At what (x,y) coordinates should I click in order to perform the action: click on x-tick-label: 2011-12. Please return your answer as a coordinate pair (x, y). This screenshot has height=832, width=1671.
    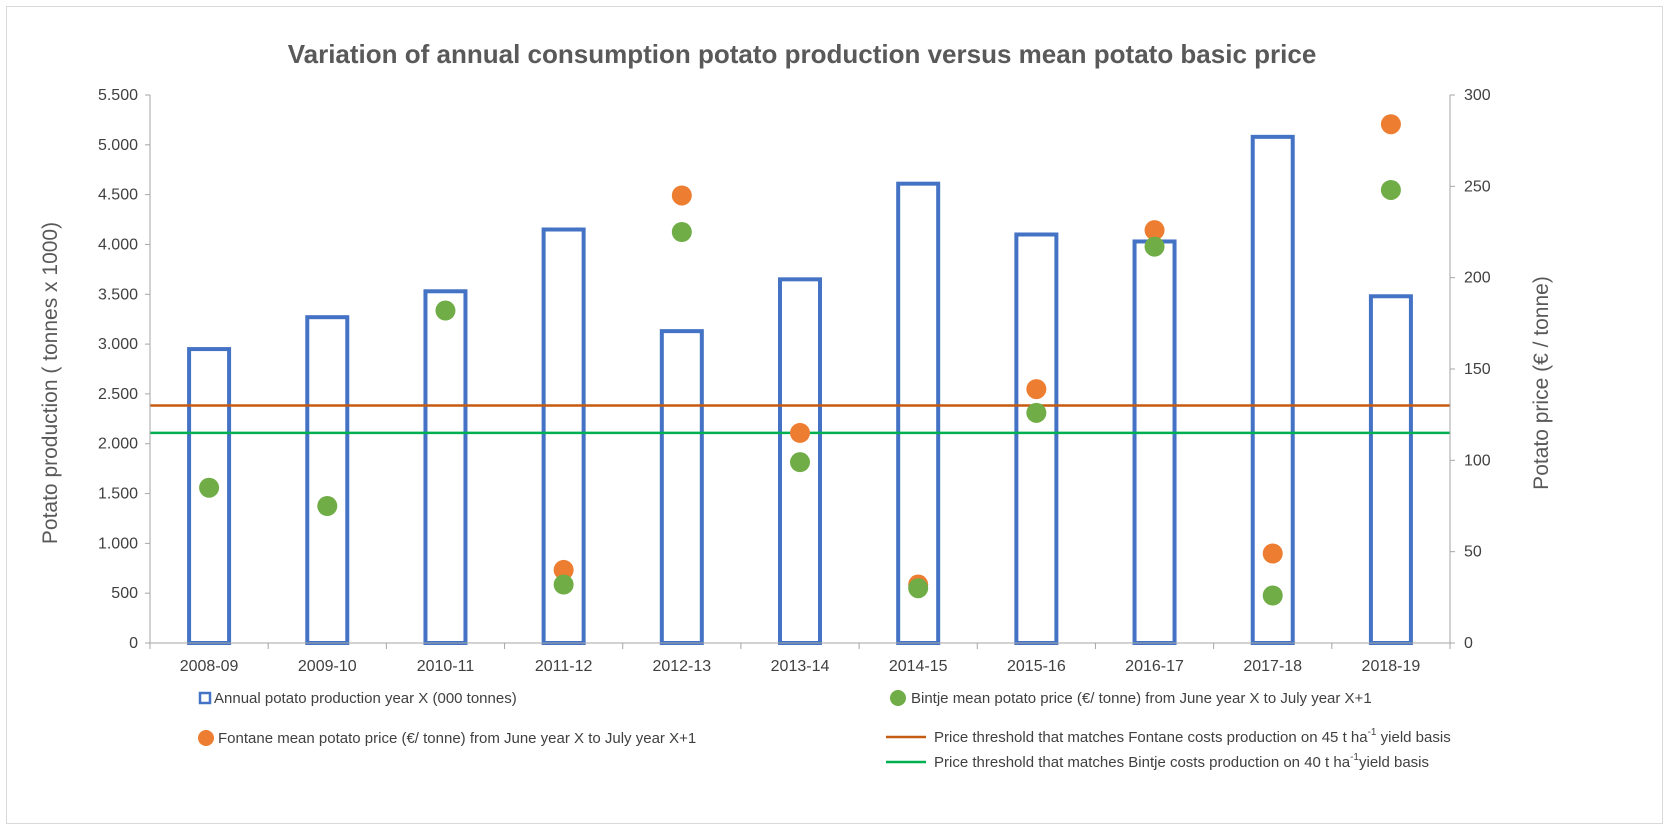
    Looking at the image, I should click on (564, 666).